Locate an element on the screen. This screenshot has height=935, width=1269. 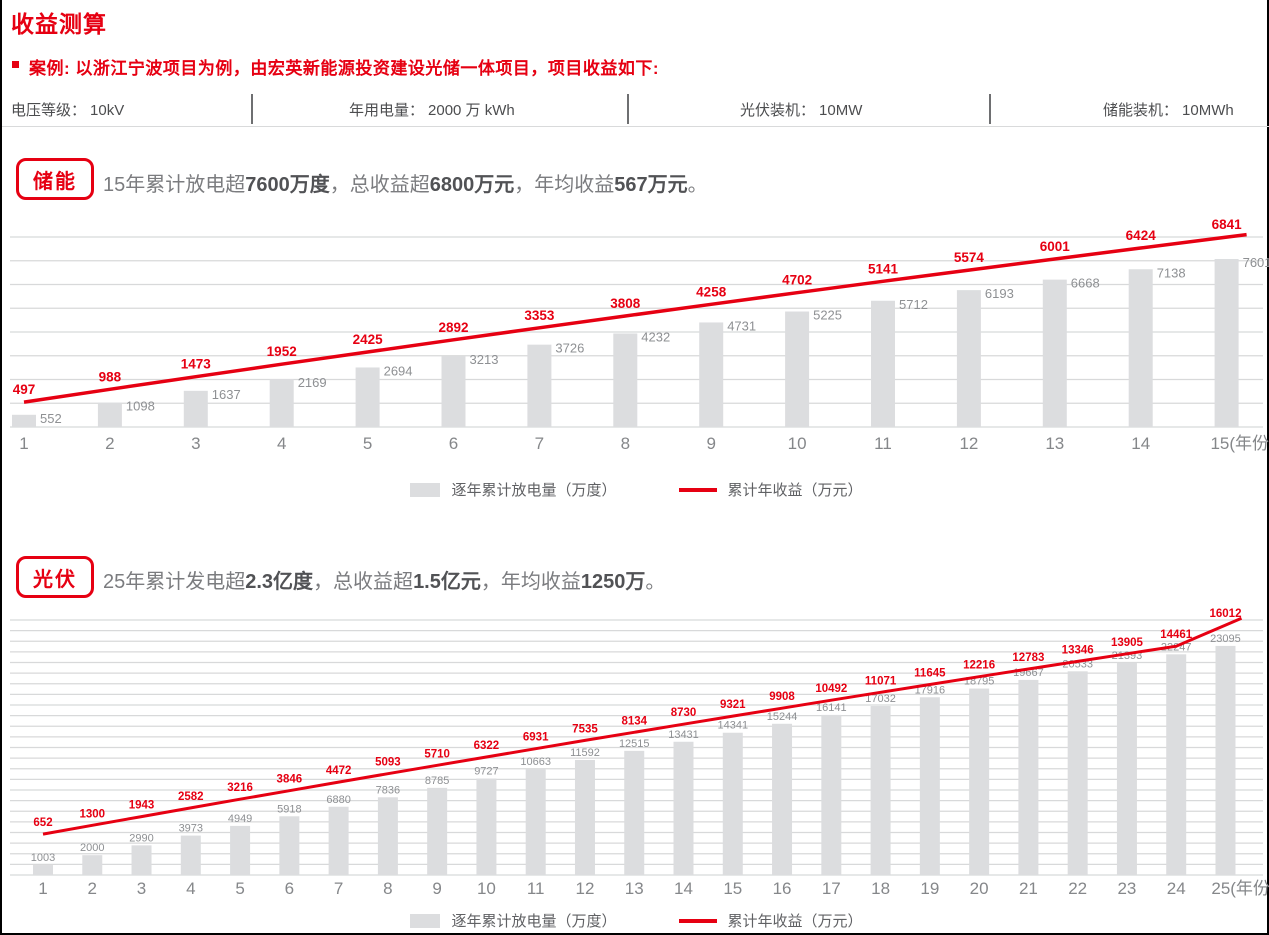
bar-value-label: 7601 is located at coordinates (1256, 262).